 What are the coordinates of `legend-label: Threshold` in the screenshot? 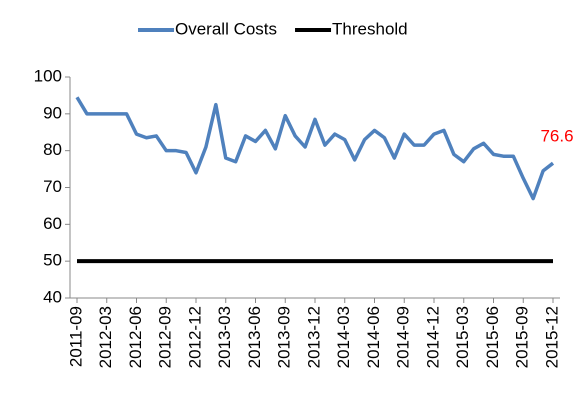 It's located at (370, 28).